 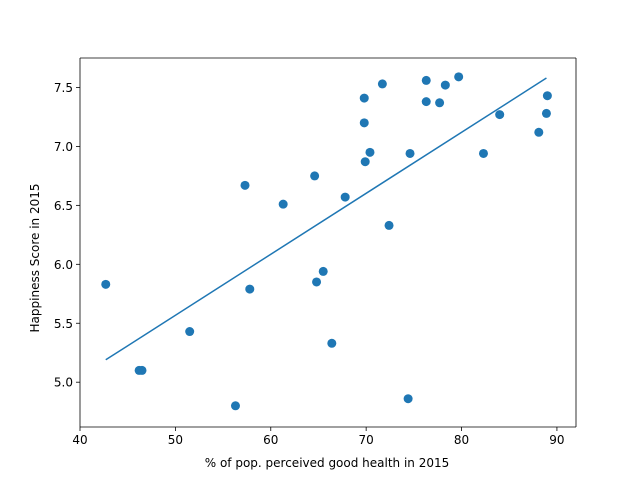 I want to click on x-tick-label: 60, so click(x=270, y=440).